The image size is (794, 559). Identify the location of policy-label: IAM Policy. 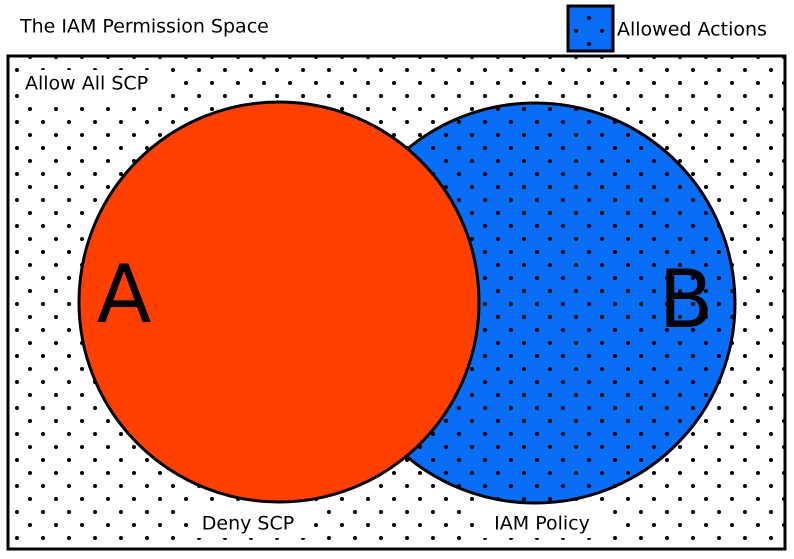
(542, 524).